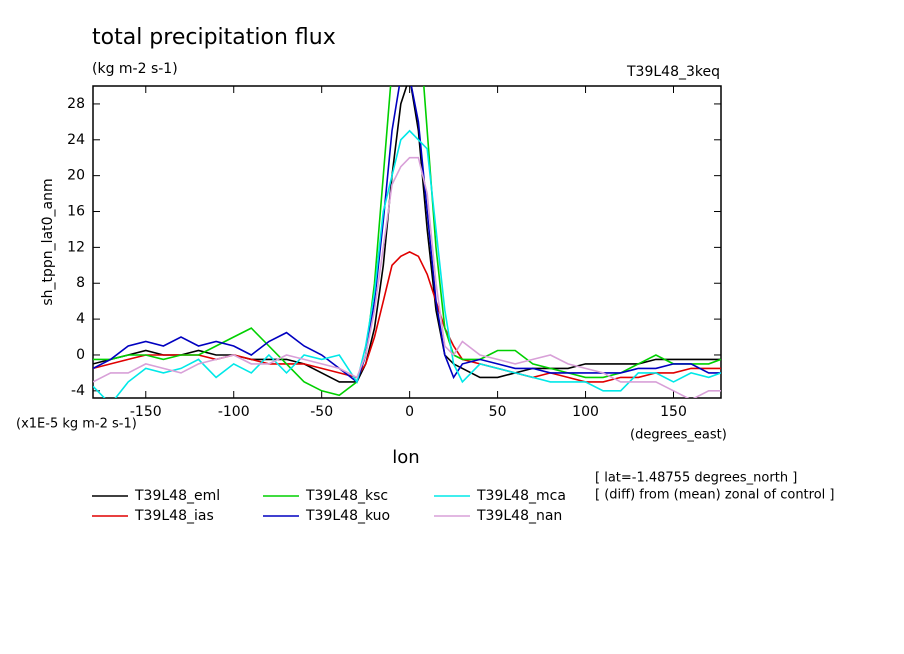  What do you see at coordinates (146, 412) in the screenshot?
I see `x-tick-label: -150` at bounding box center [146, 412].